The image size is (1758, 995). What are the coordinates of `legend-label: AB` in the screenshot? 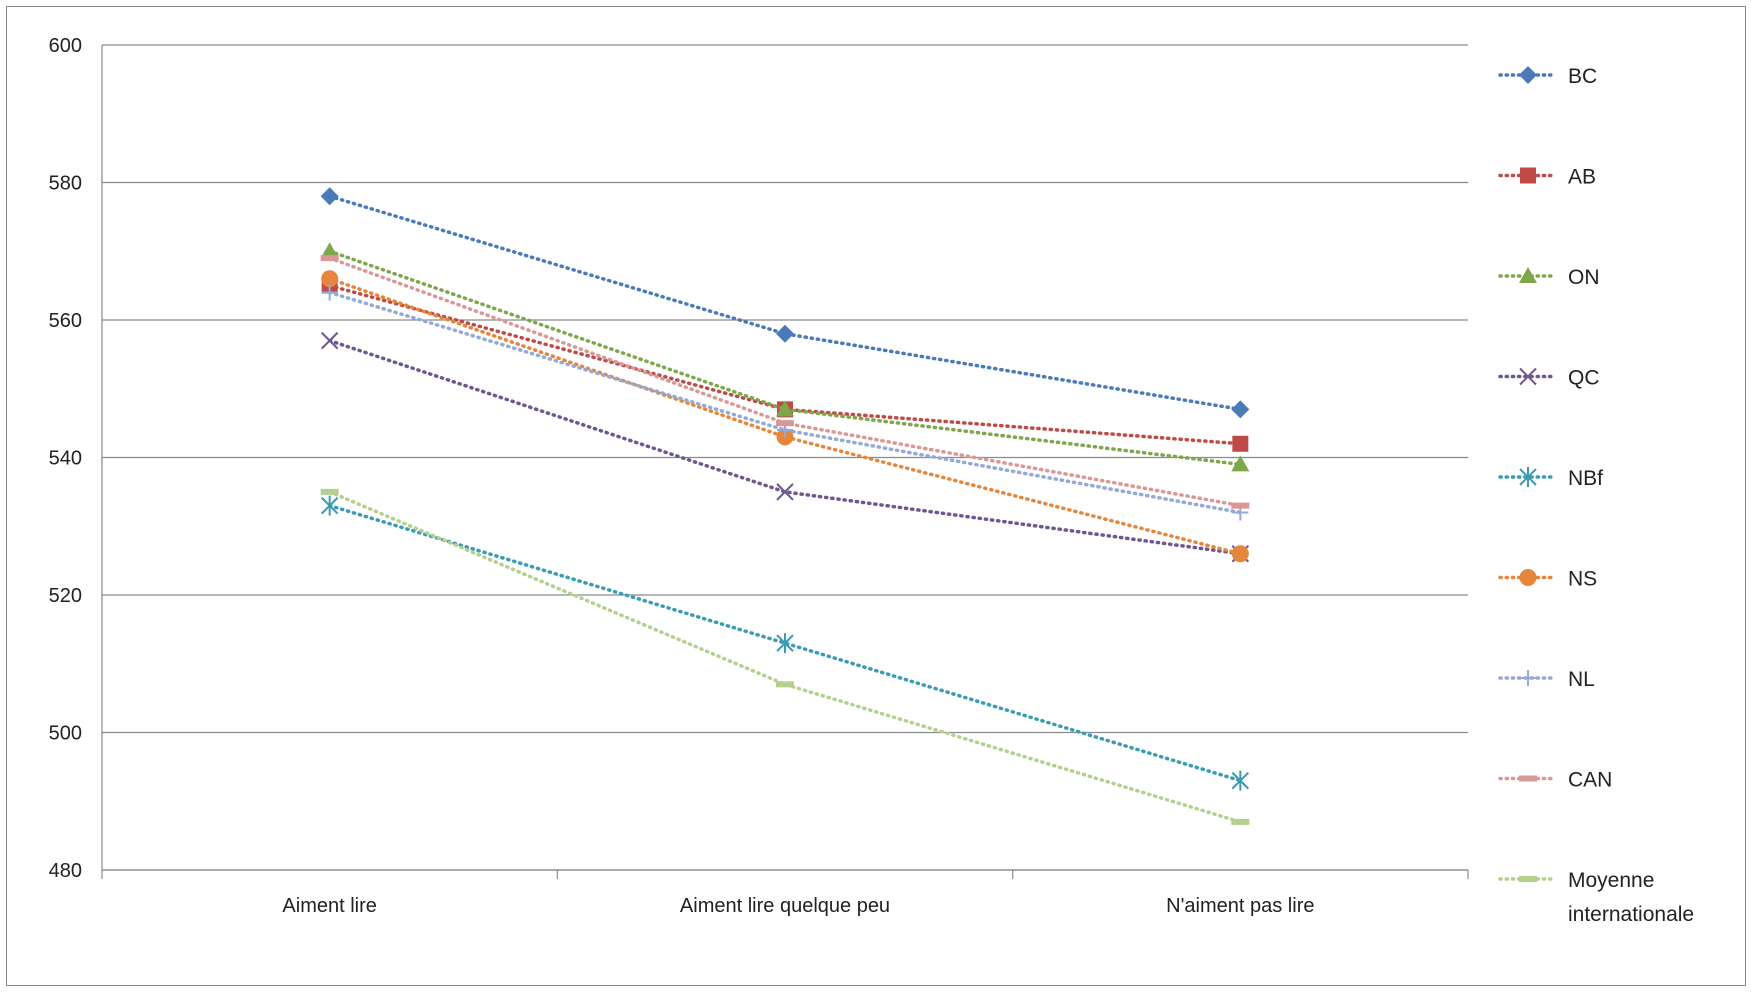 It's located at (1582, 177).